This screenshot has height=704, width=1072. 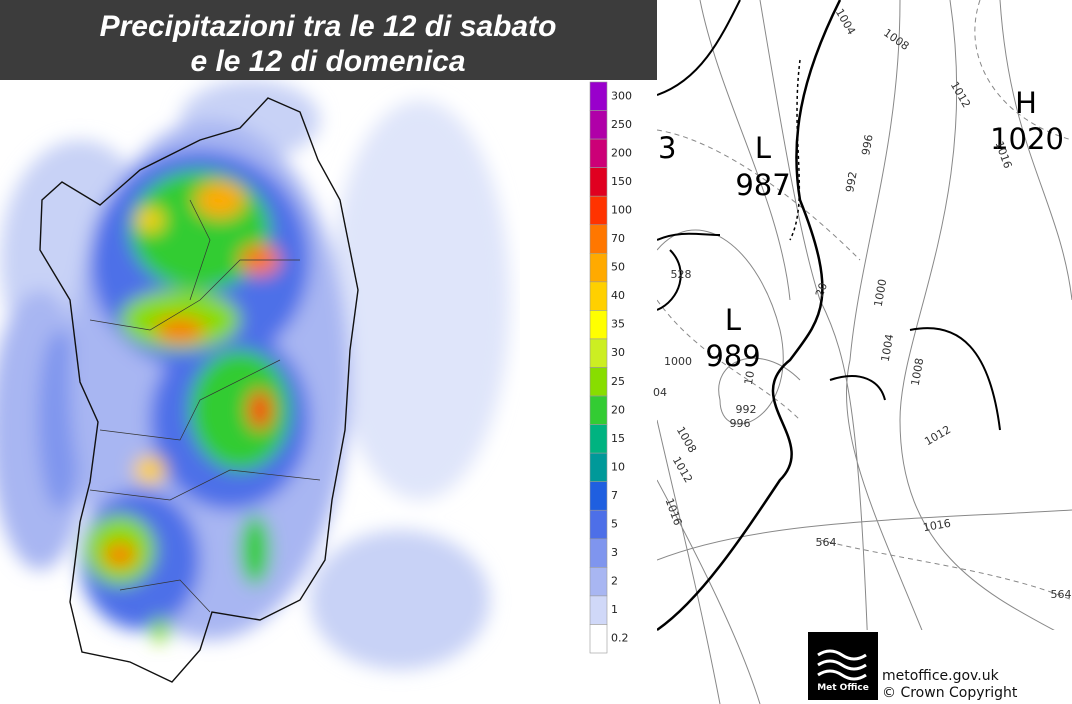 I want to click on partial-label: 3, so click(x=667, y=148).